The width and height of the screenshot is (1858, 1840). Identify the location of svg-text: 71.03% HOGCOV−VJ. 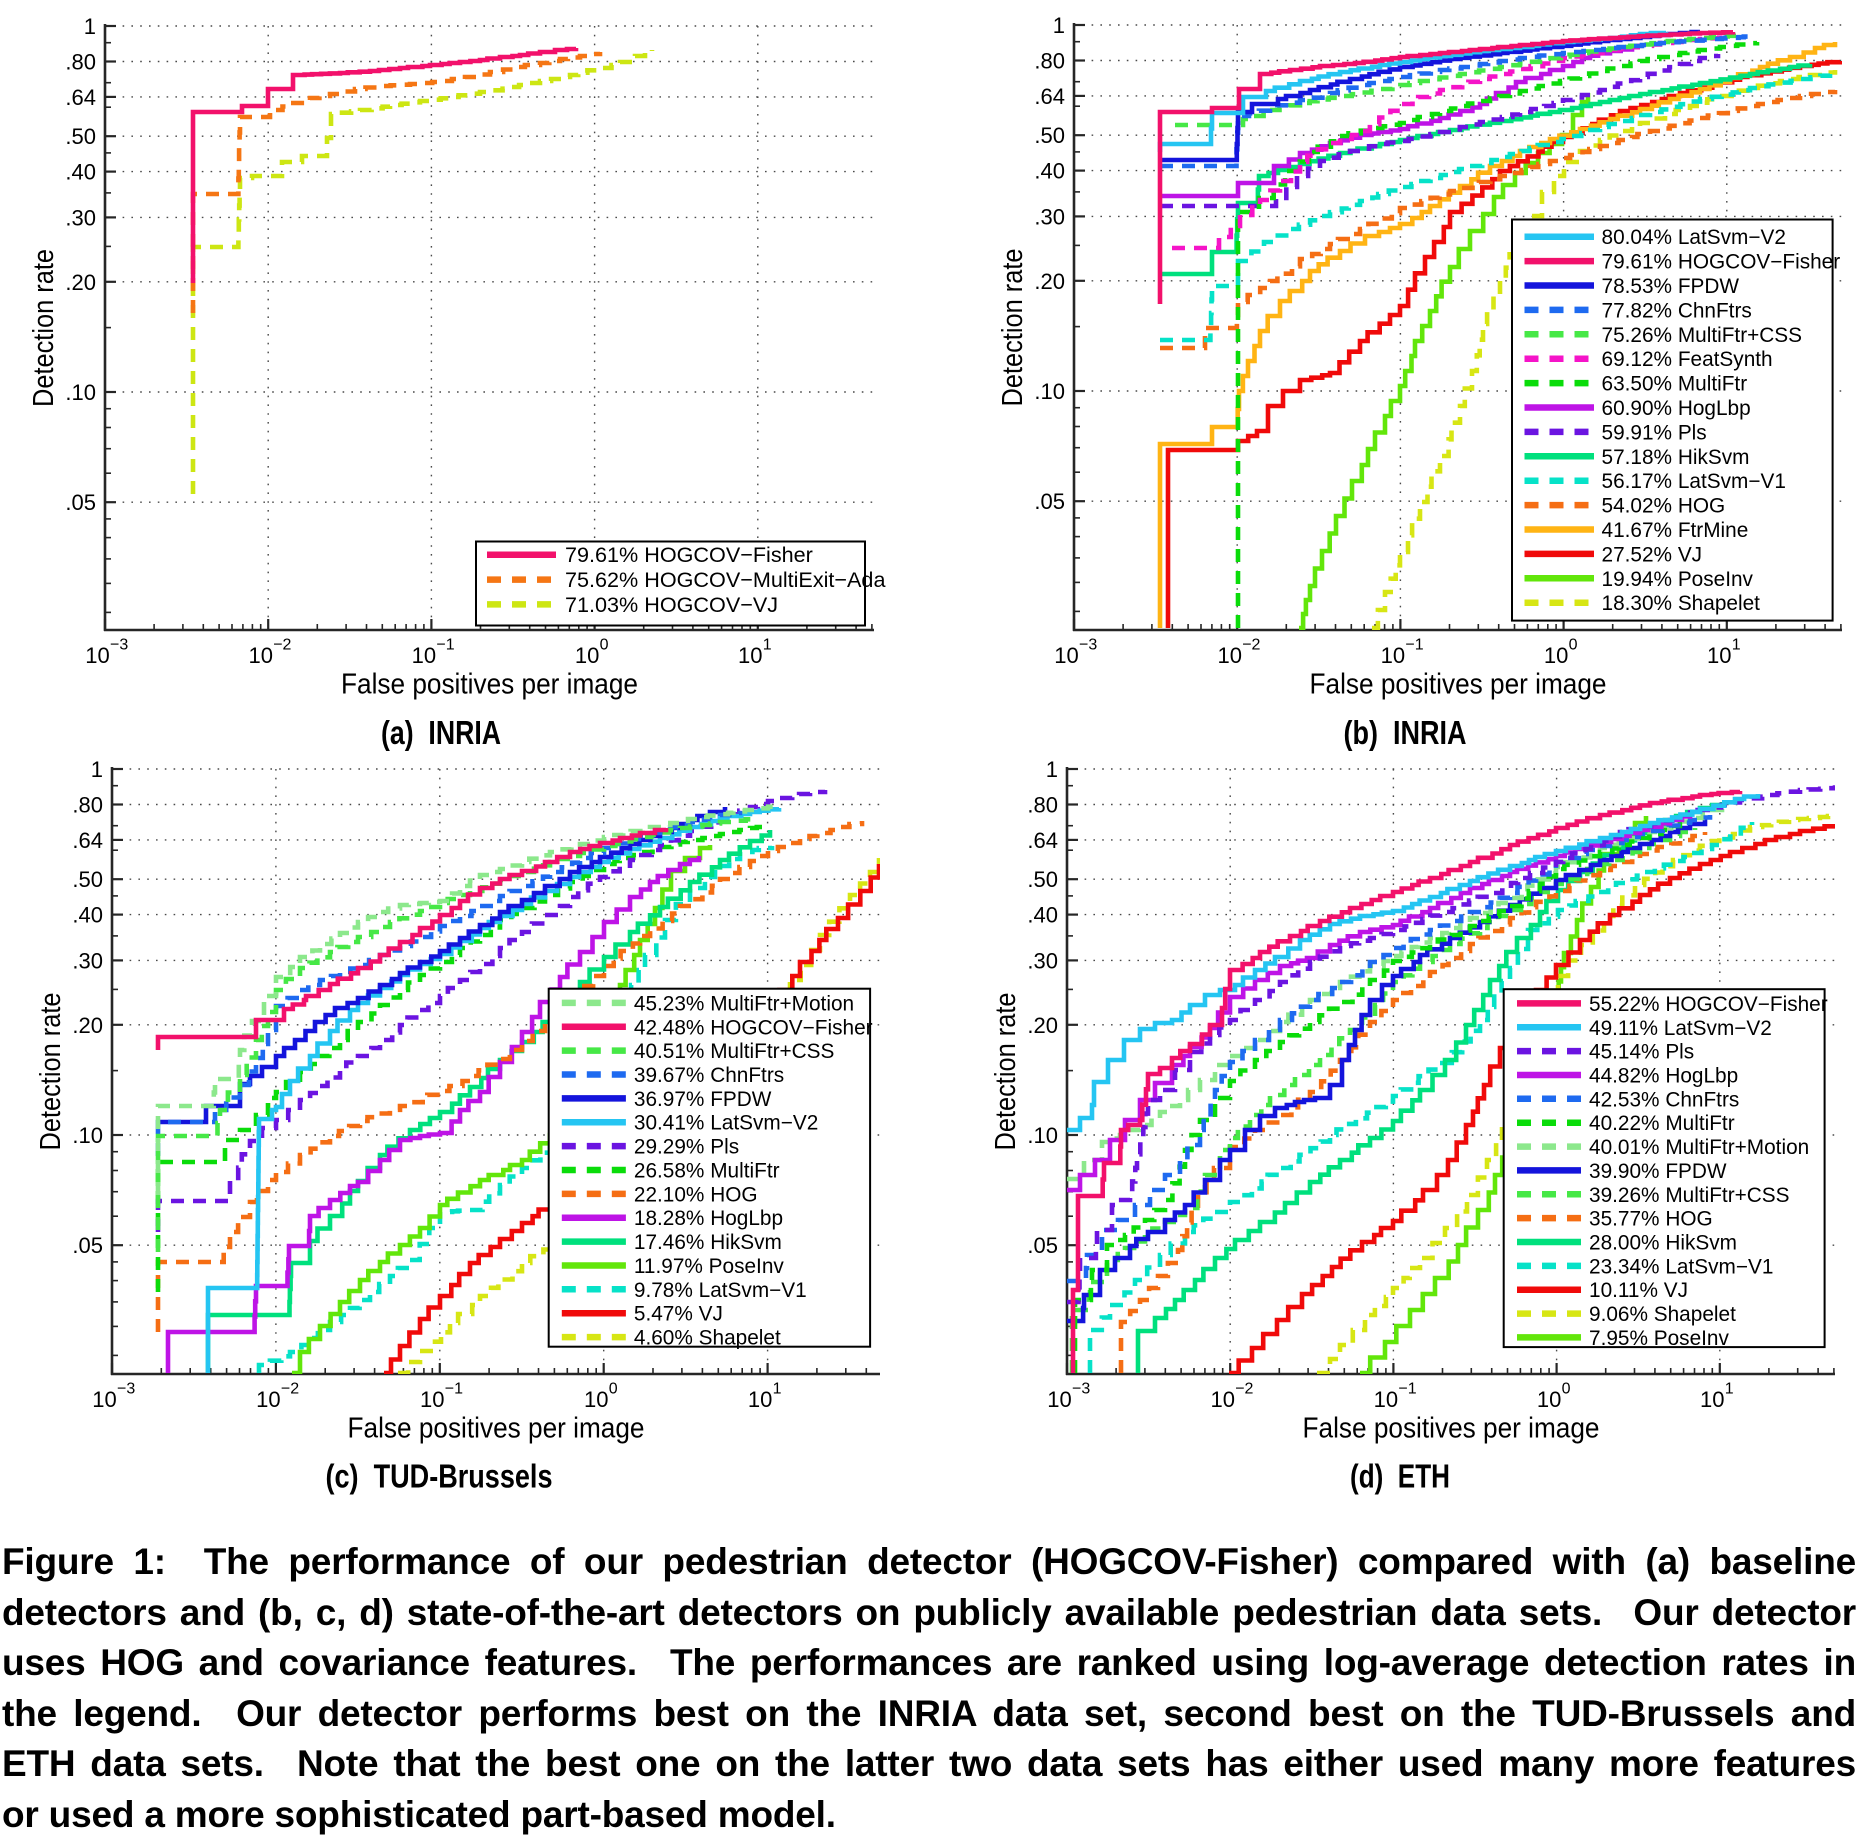
(671, 604).